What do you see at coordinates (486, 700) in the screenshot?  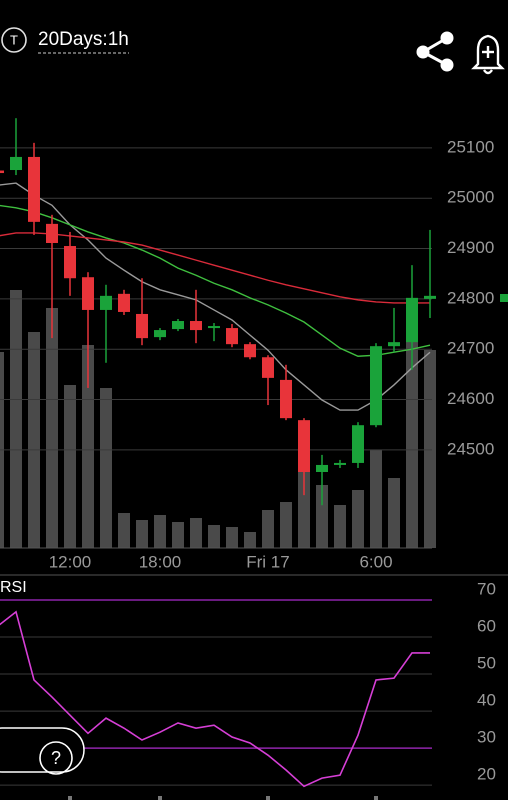 I see `y-tick-label: 40` at bounding box center [486, 700].